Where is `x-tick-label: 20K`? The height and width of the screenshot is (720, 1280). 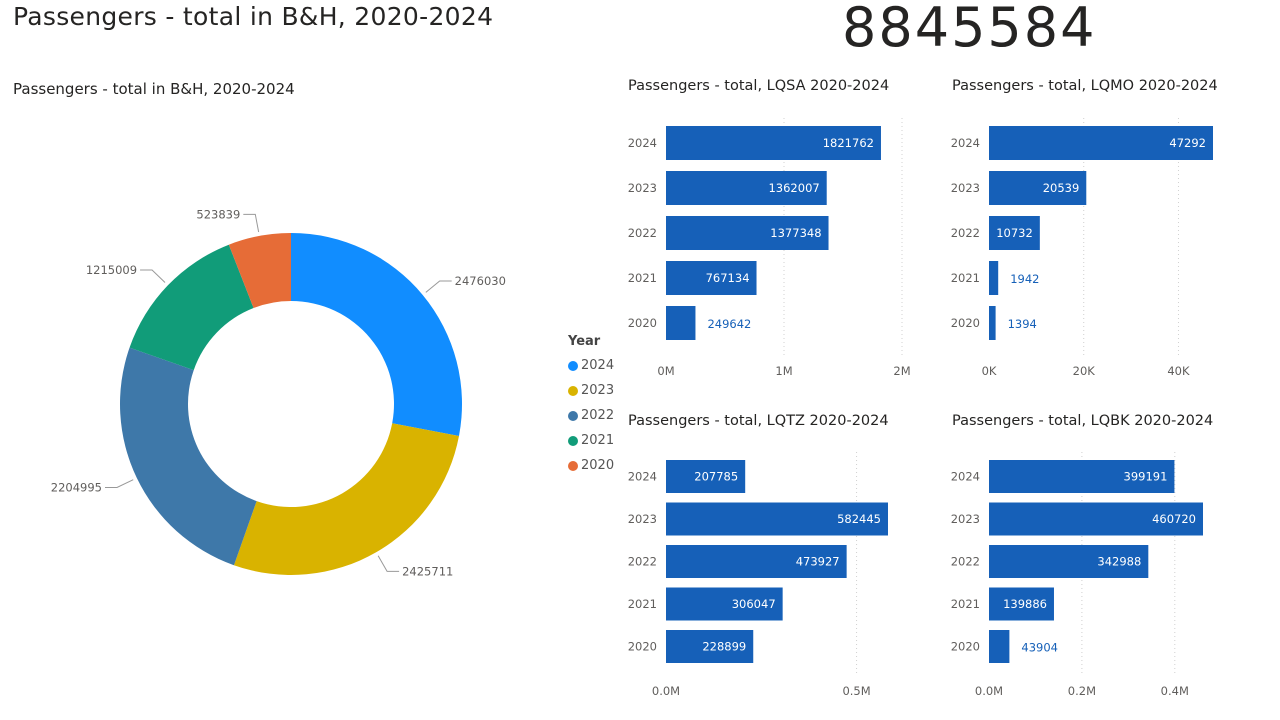 x-tick-label: 20K is located at coordinates (1084, 371).